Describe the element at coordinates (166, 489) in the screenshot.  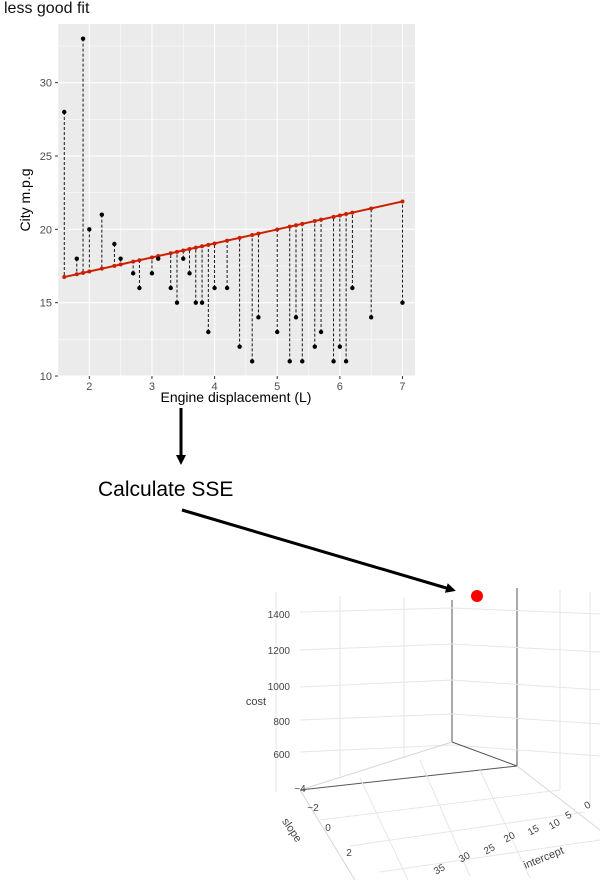
I see `calculate-sse-label: Calculate SSE` at that location.